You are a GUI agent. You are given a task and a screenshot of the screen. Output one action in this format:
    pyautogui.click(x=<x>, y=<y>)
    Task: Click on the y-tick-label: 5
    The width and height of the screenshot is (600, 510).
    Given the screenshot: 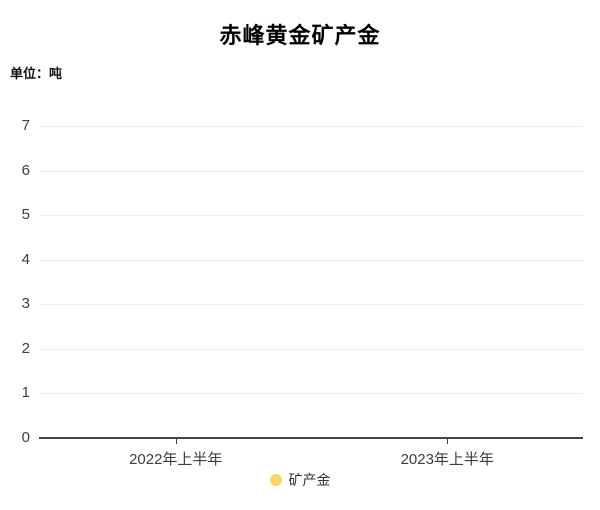 What is the action you would take?
    pyautogui.click(x=25, y=215)
    